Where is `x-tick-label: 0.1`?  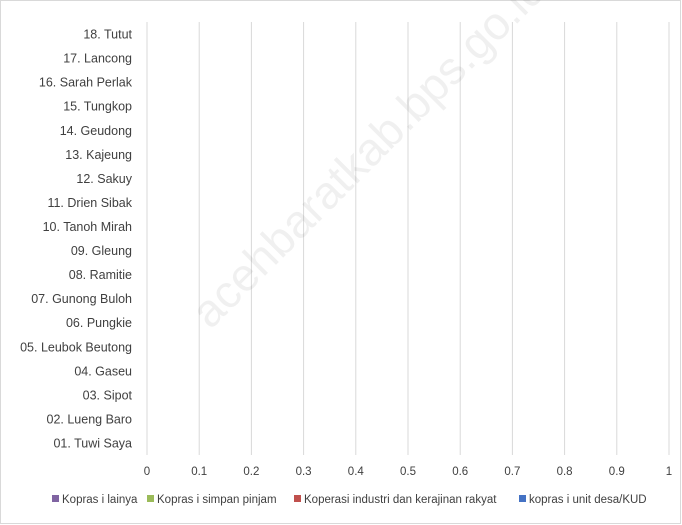
x-tick-label: 0.1 is located at coordinates (199, 472).